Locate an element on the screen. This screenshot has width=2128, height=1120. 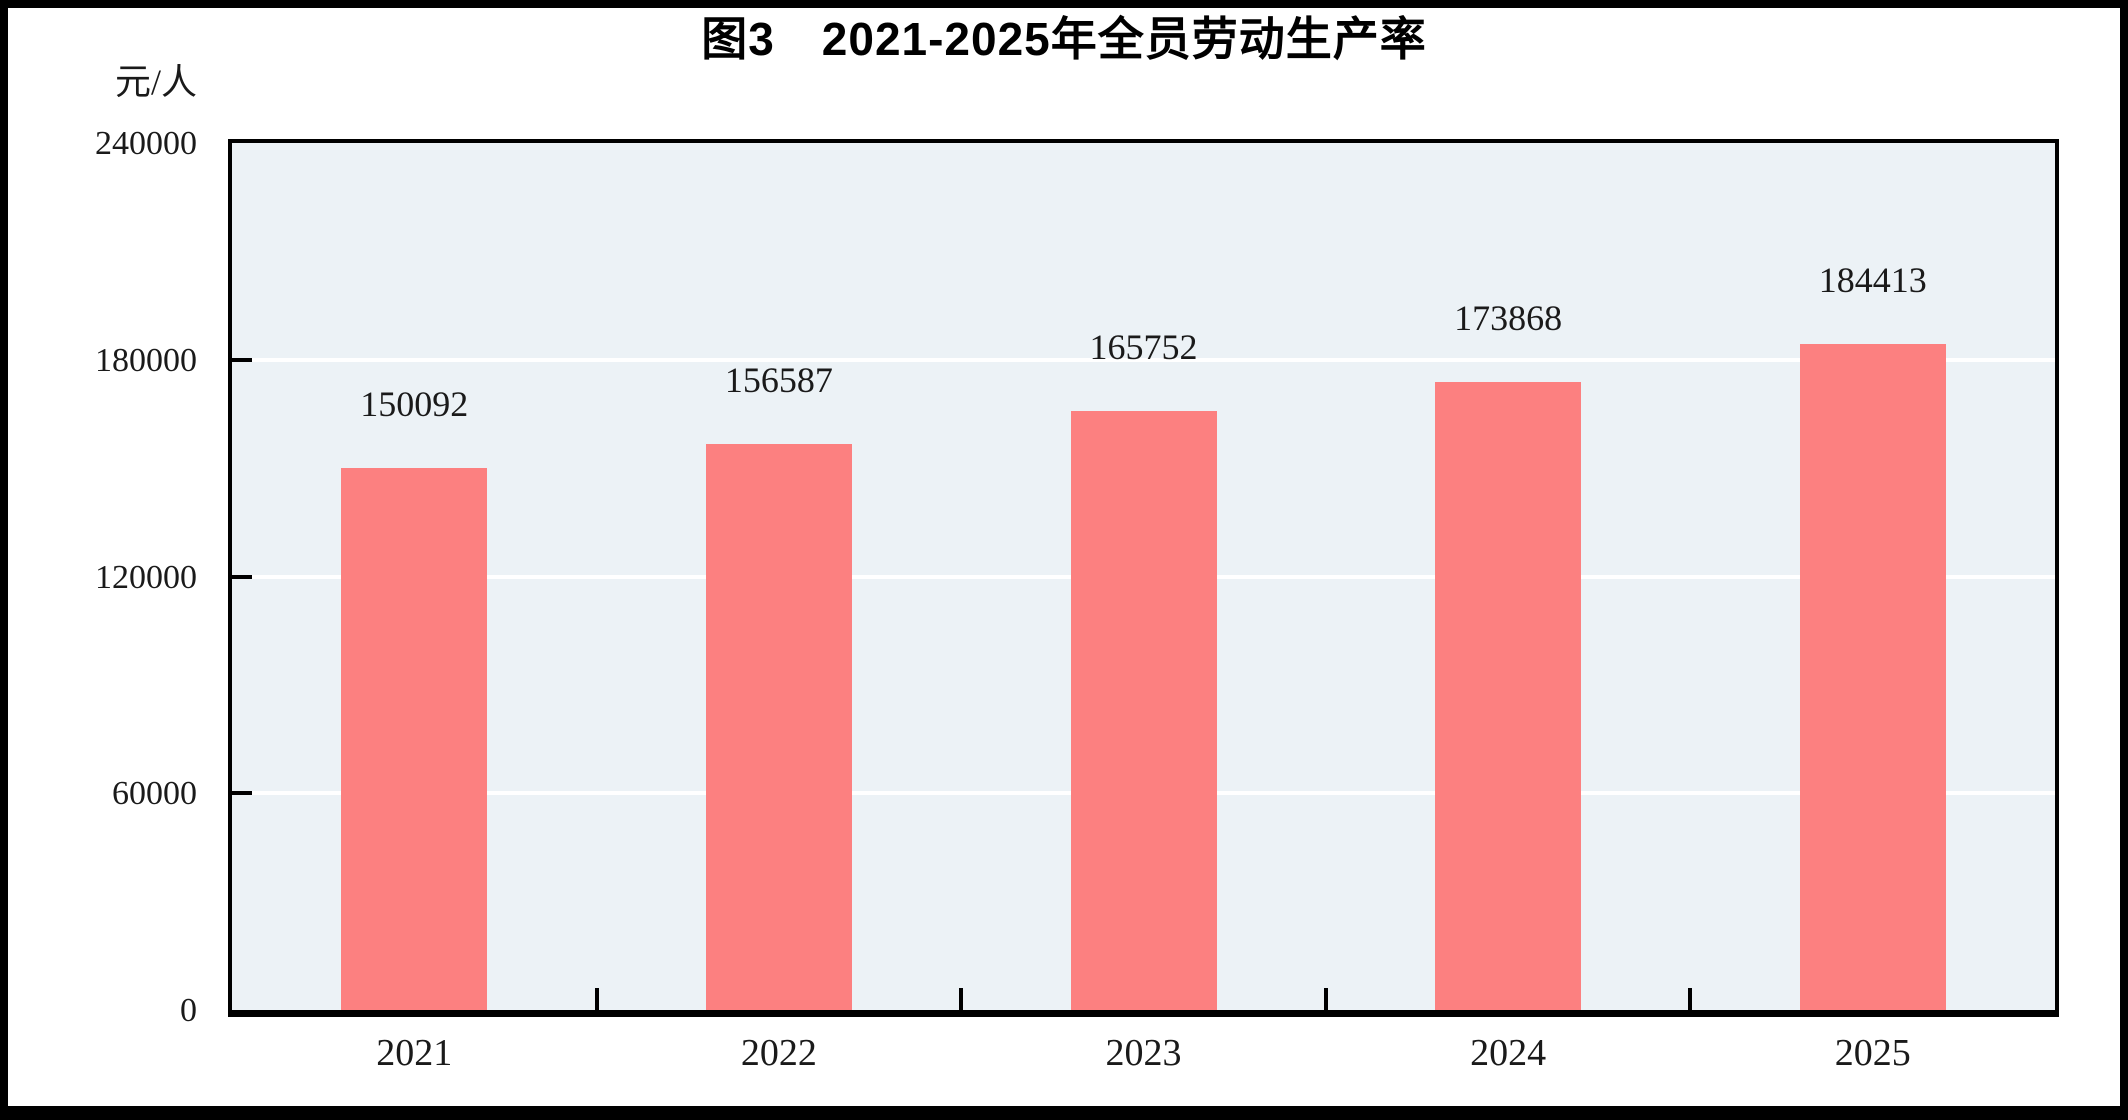
x-tick-label-2022: 2022 is located at coordinates (778, 1053).